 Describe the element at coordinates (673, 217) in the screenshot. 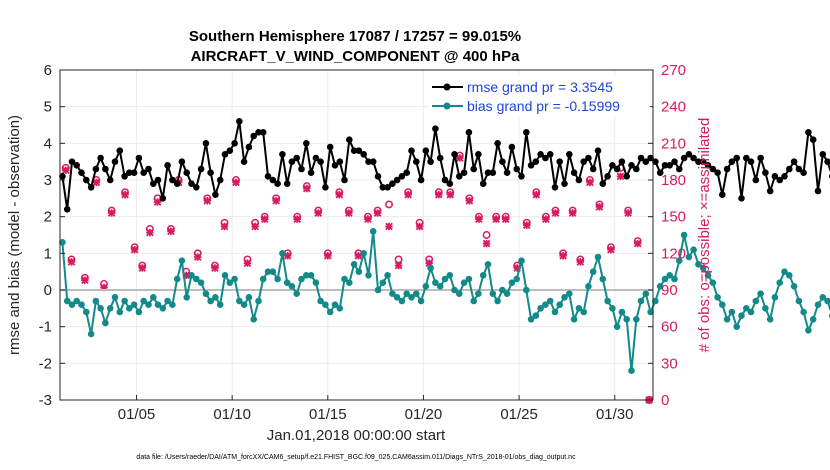

I see `y2-tick-label: 150` at that location.